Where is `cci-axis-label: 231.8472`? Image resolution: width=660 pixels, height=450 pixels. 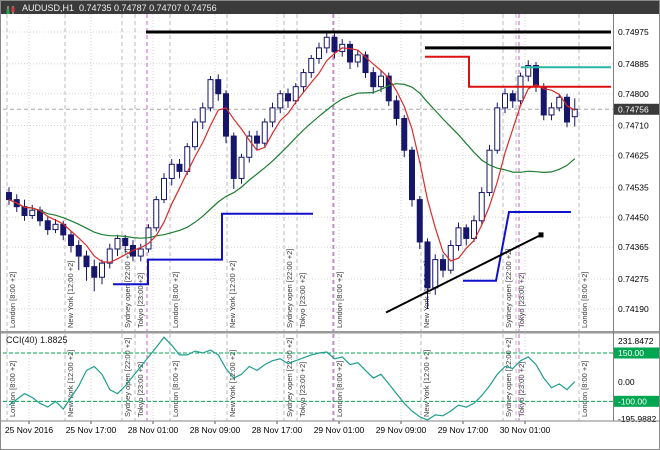 cci-axis-label: 231.8472 is located at coordinates (636, 341).